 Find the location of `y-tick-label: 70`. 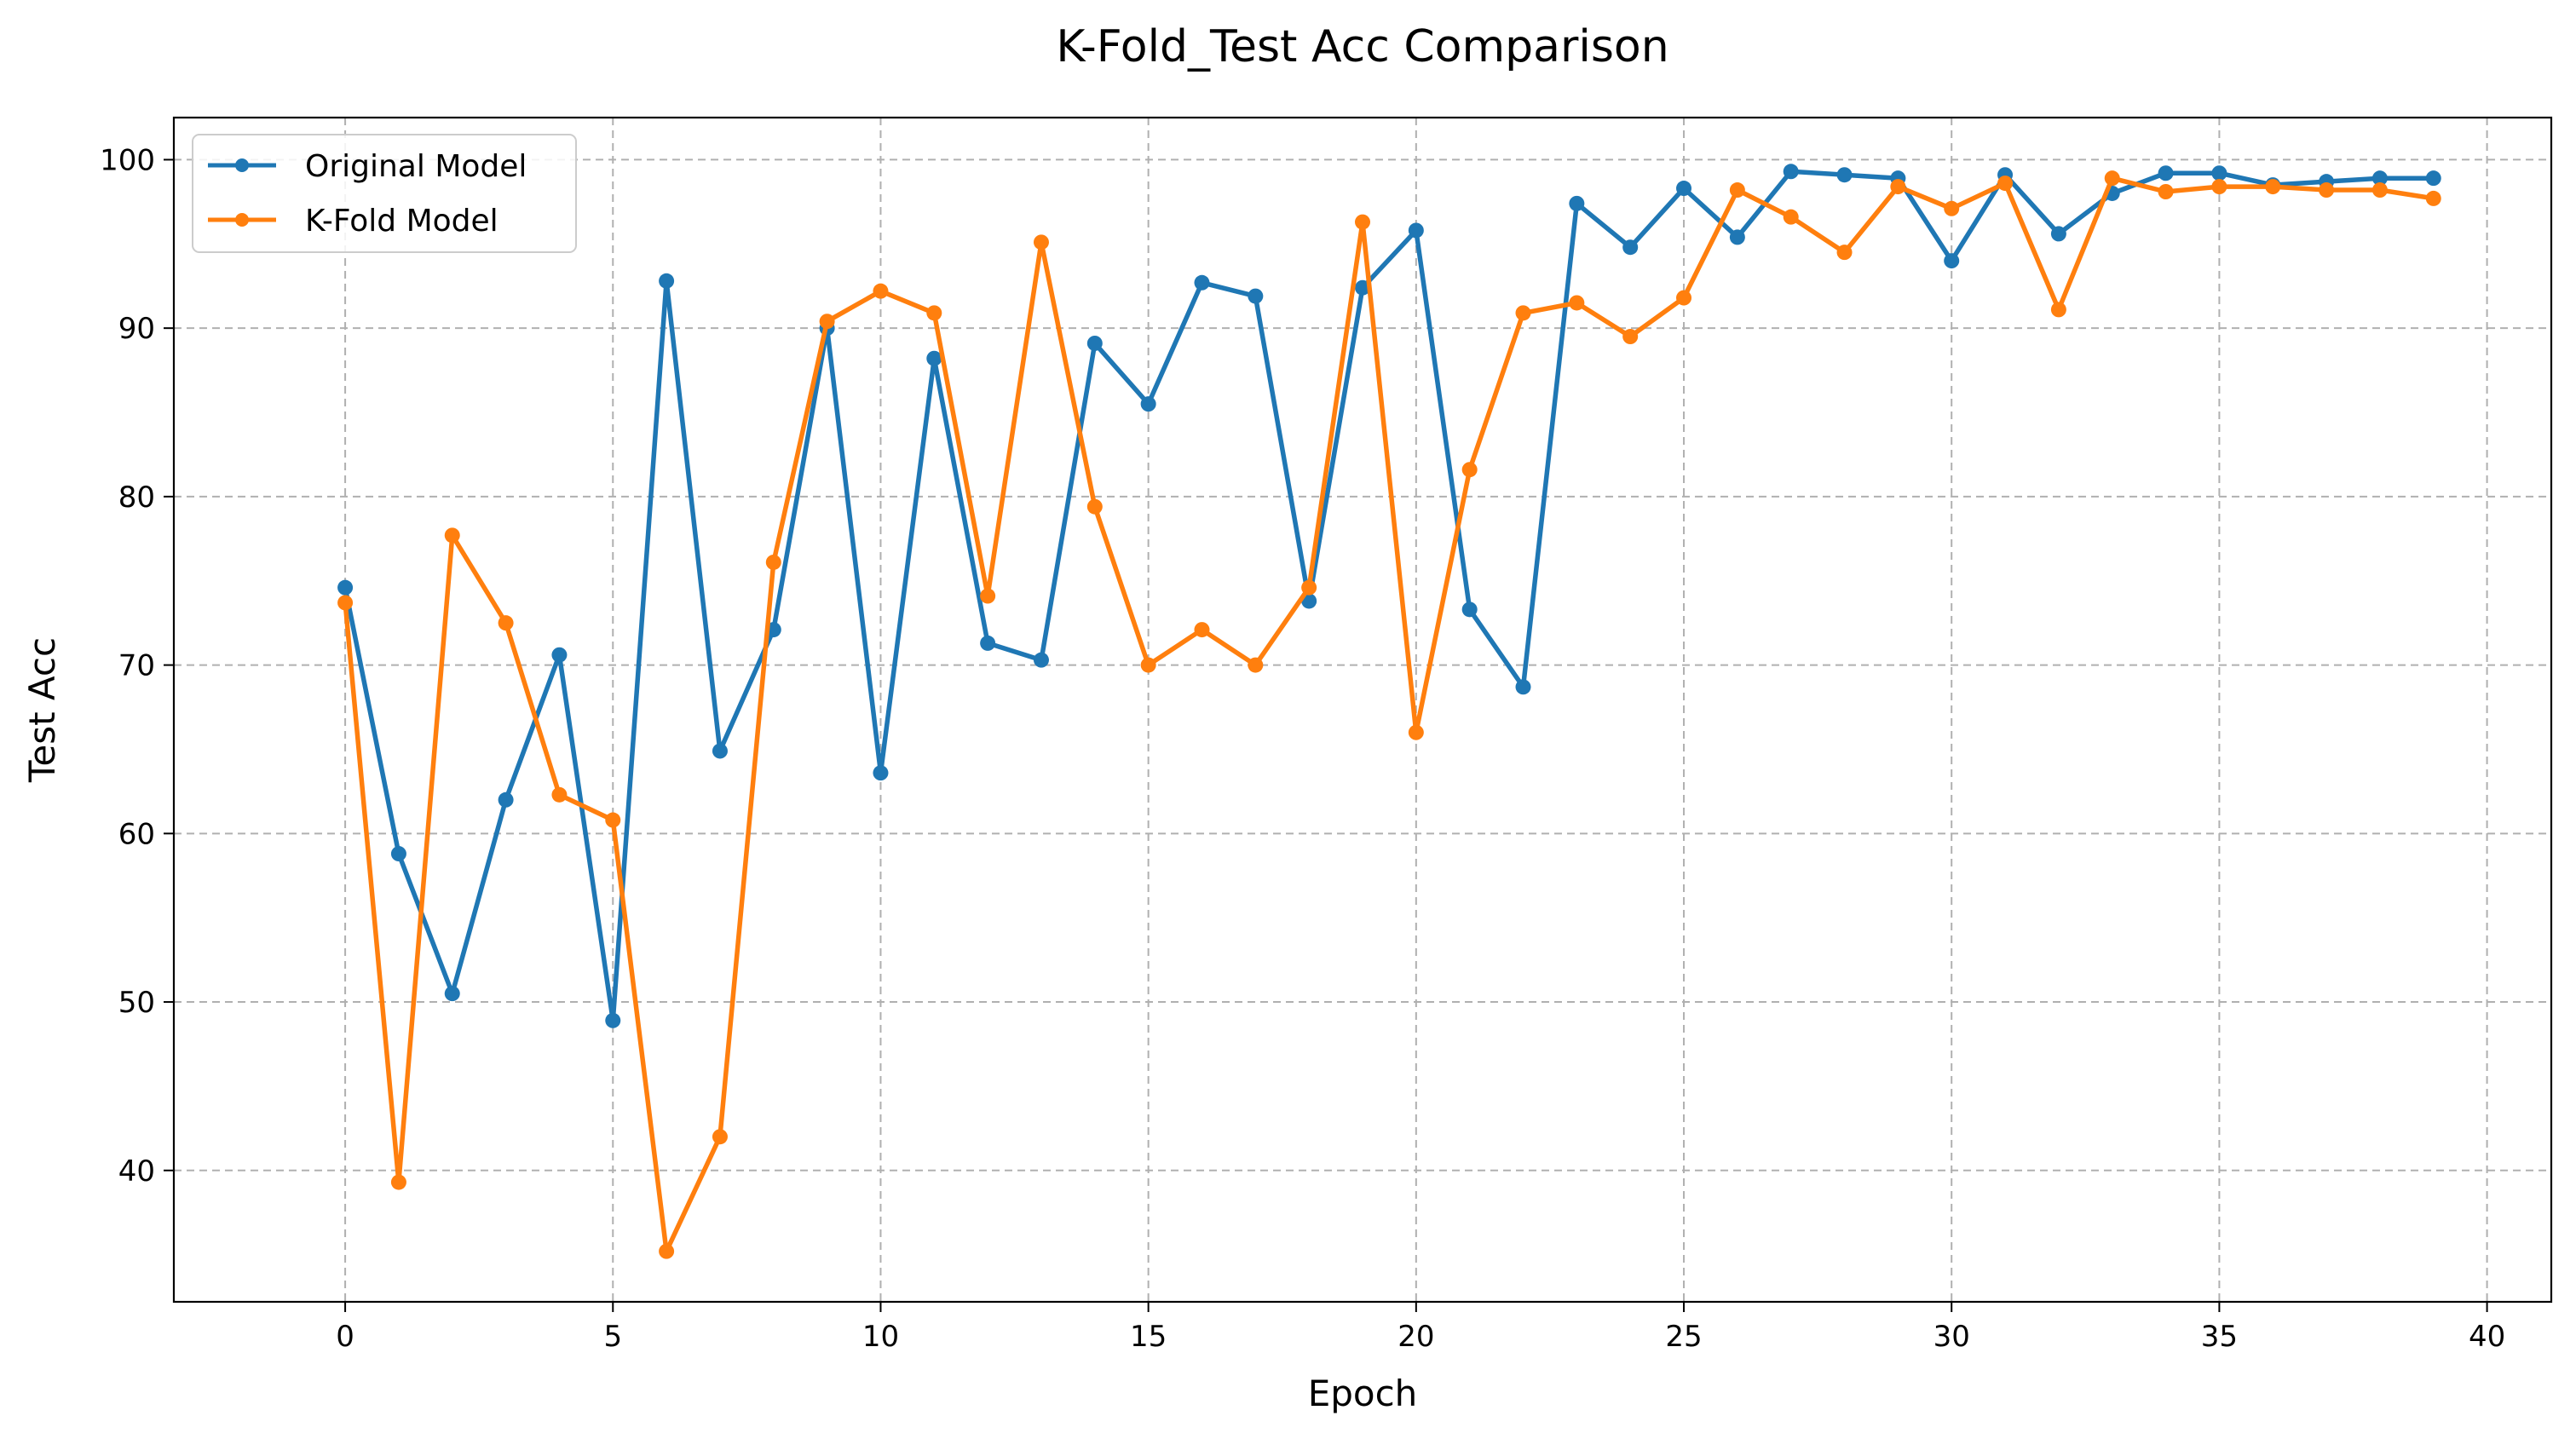

y-tick-label: 70 is located at coordinates (136, 666).